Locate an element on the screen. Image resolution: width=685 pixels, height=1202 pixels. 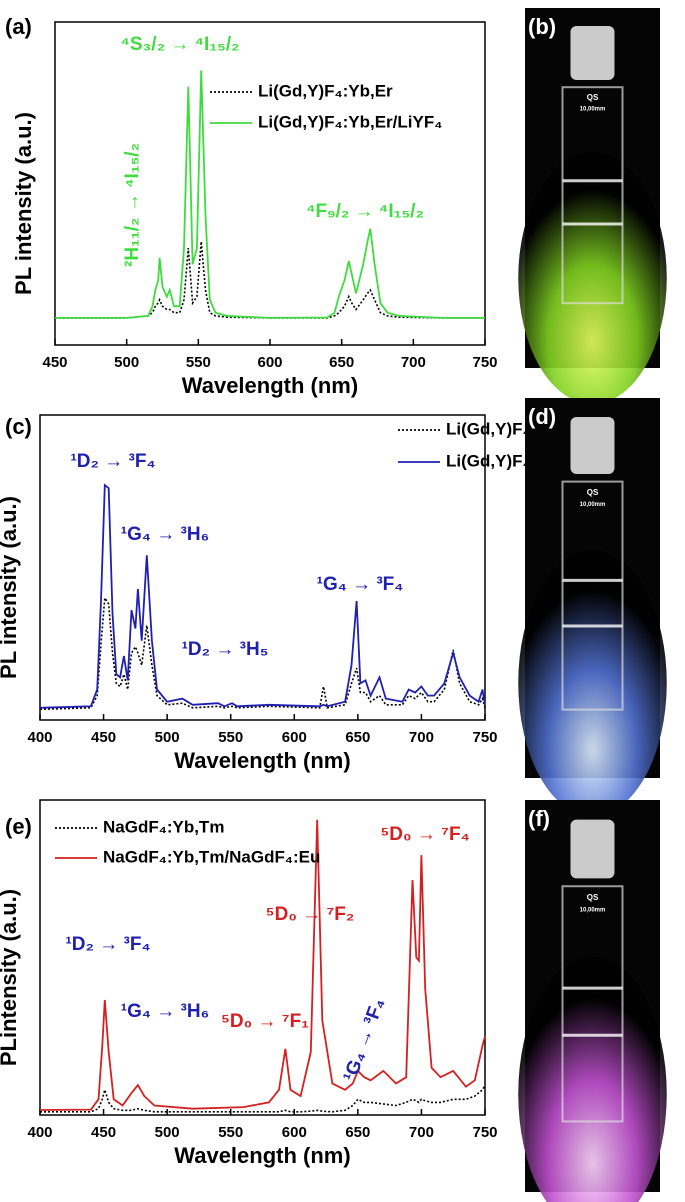
legend-label: Li(Gd,Y)F₄:Yb,Er/LiYF₄ is located at coordinates (350, 121).